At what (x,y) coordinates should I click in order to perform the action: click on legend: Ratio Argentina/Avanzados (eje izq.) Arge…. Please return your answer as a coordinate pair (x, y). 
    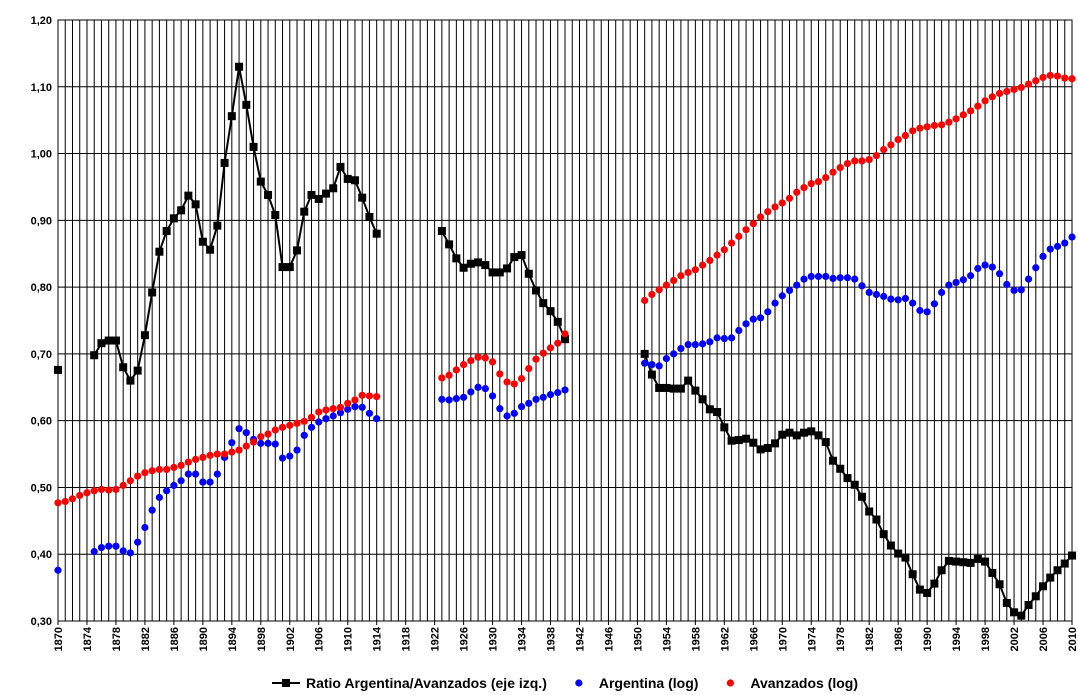
    Looking at the image, I should click on (564, 683).